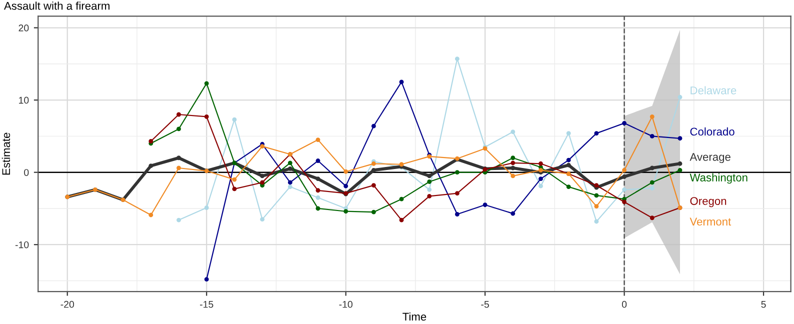 The height and width of the screenshot is (324, 794). I want to click on series-label: Colorado, so click(712, 131).